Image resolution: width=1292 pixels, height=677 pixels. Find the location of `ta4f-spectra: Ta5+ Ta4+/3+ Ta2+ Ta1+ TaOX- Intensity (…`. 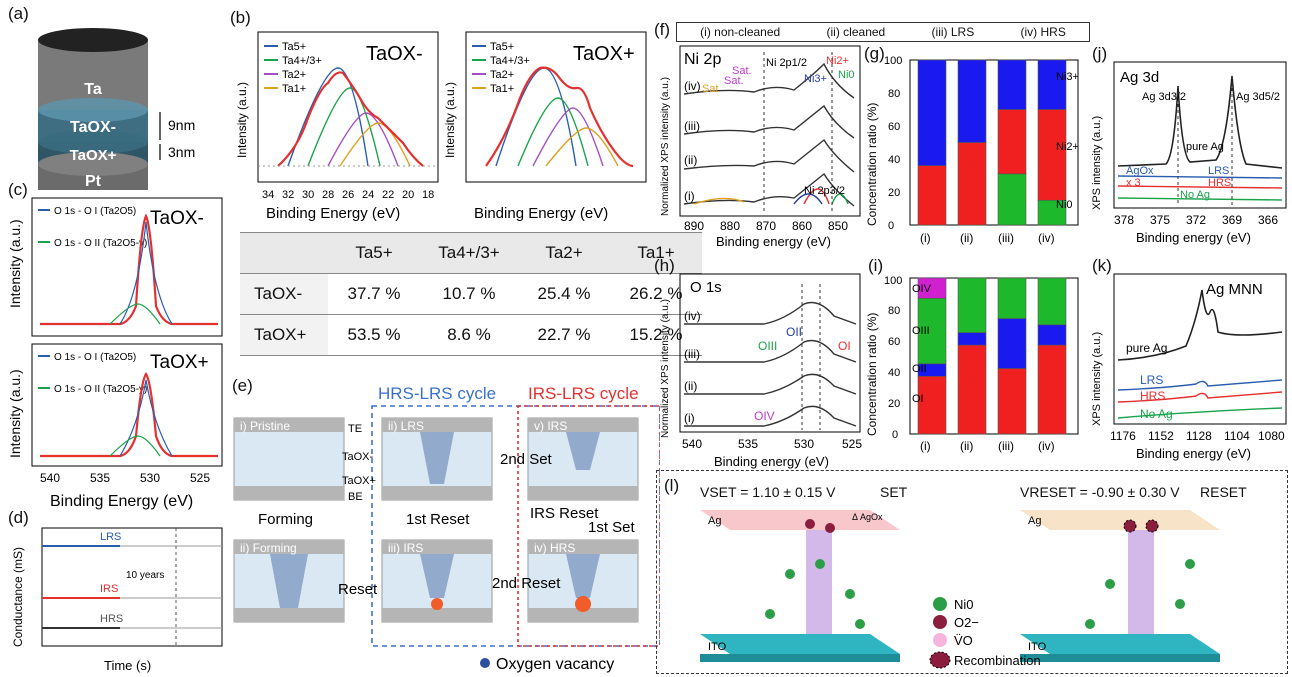

ta4f-spectra: Ta5+ Ta4+/3+ Ta2+ Ta1+ TaOX- Intensity (… is located at coordinates (441, 126).